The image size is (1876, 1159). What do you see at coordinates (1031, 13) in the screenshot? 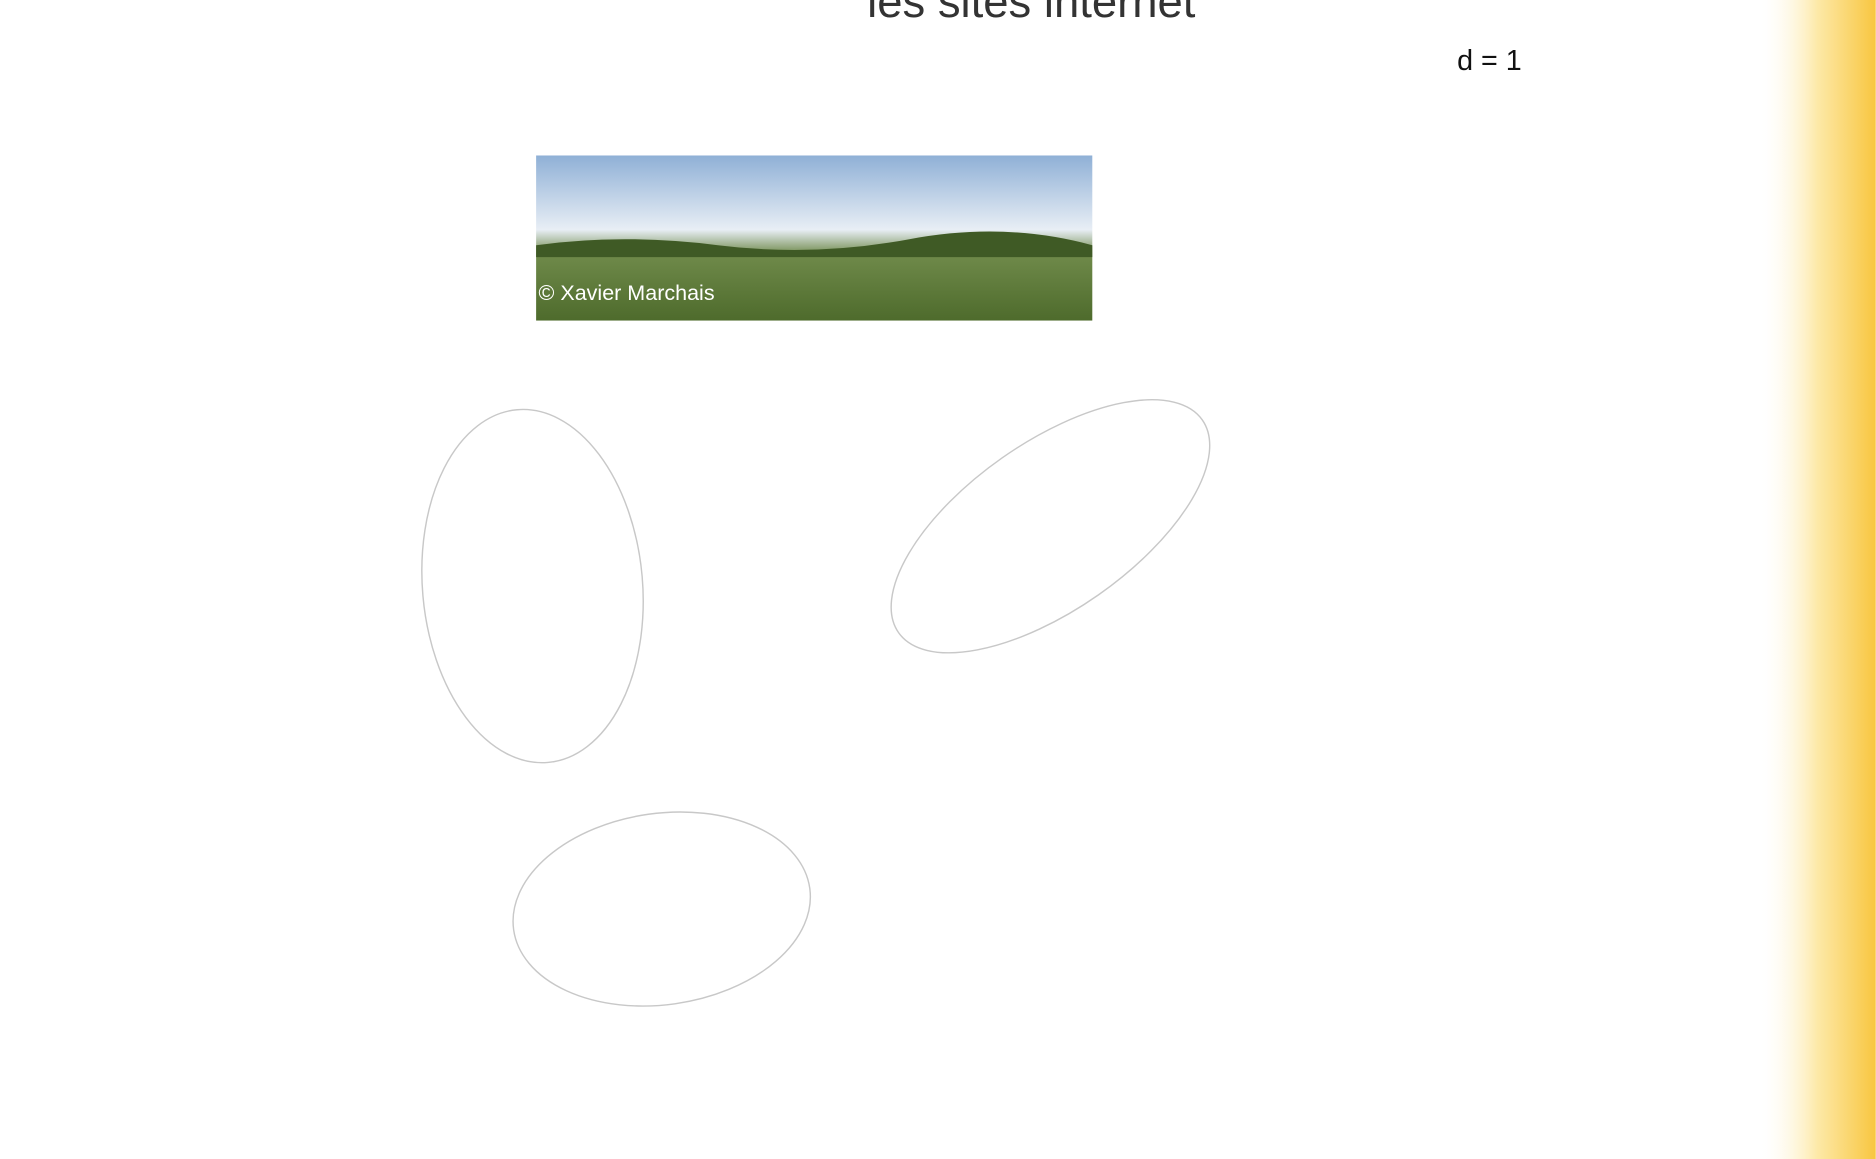
I see `chart-title: les sites internet` at bounding box center [1031, 13].